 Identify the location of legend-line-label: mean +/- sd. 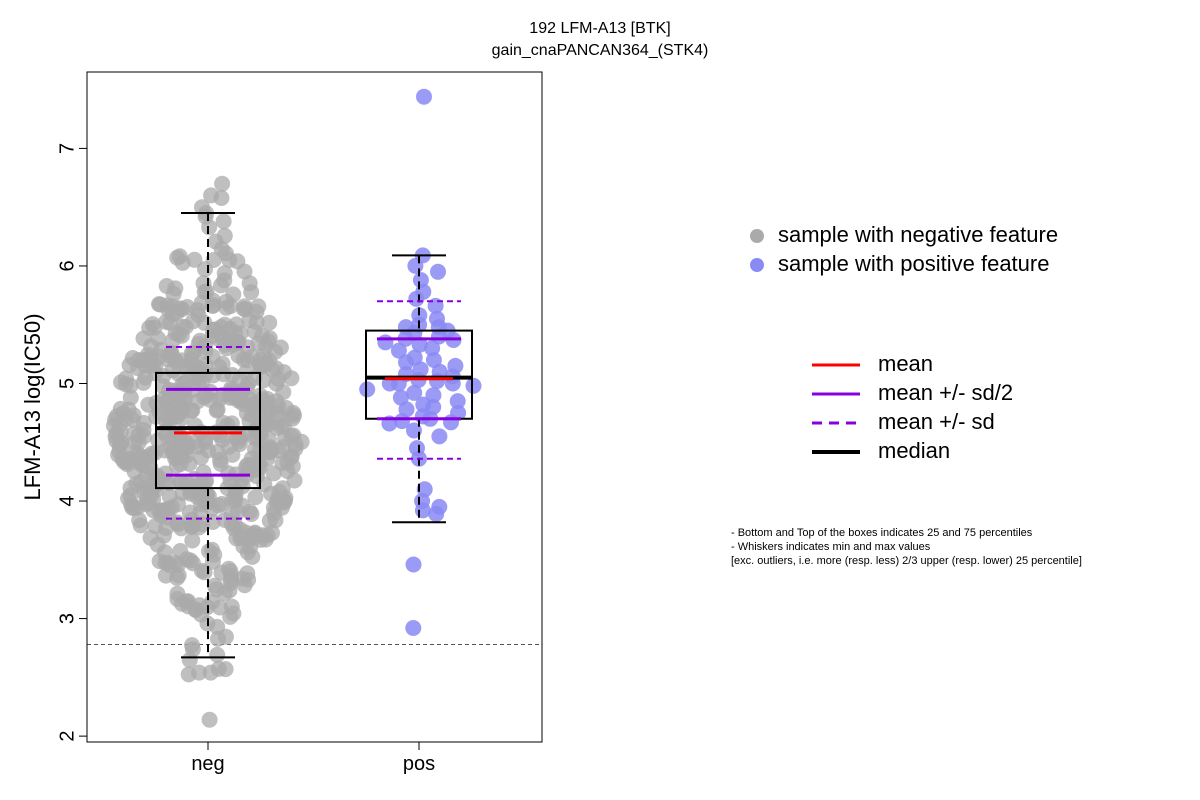
(936, 421).